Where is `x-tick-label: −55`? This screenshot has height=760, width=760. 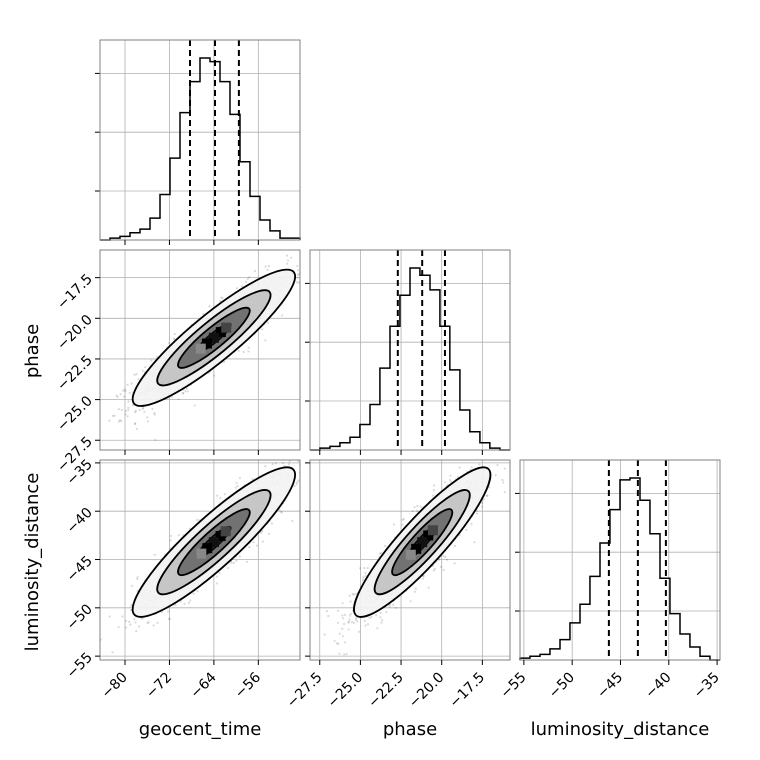 x-tick-label: −55 is located at coordinates (513, 686).